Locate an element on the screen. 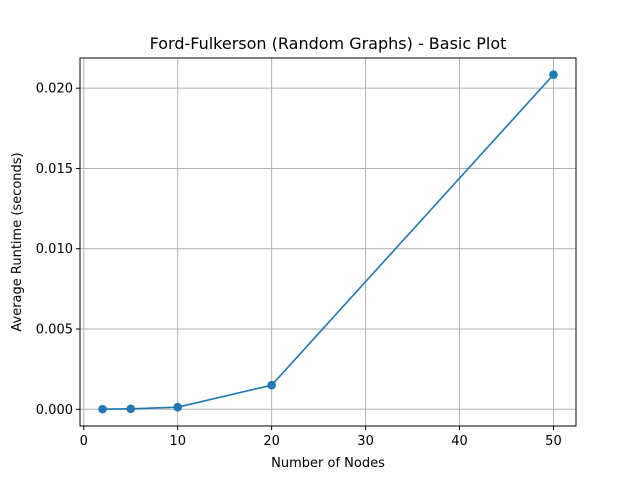 The image size is (640, 480). x-axis-label: Number of Nodes is located at coordinates (328, 463).